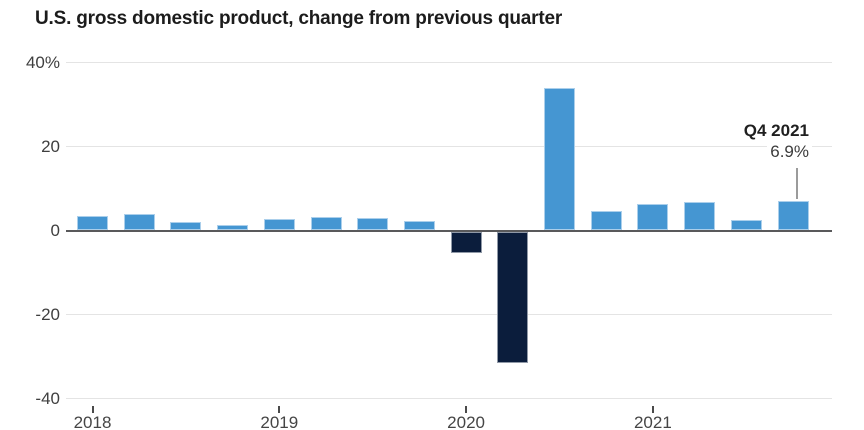 The image size is (864, 430). Describe the element at coordinates (746, 225) in the screenshot. I see `bar-q3-2021` at that location.